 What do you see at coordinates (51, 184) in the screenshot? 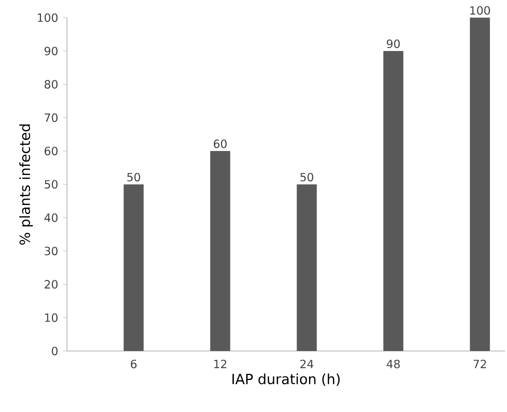
I see `y-tick-label: 50` at bounding box center [51, 184].